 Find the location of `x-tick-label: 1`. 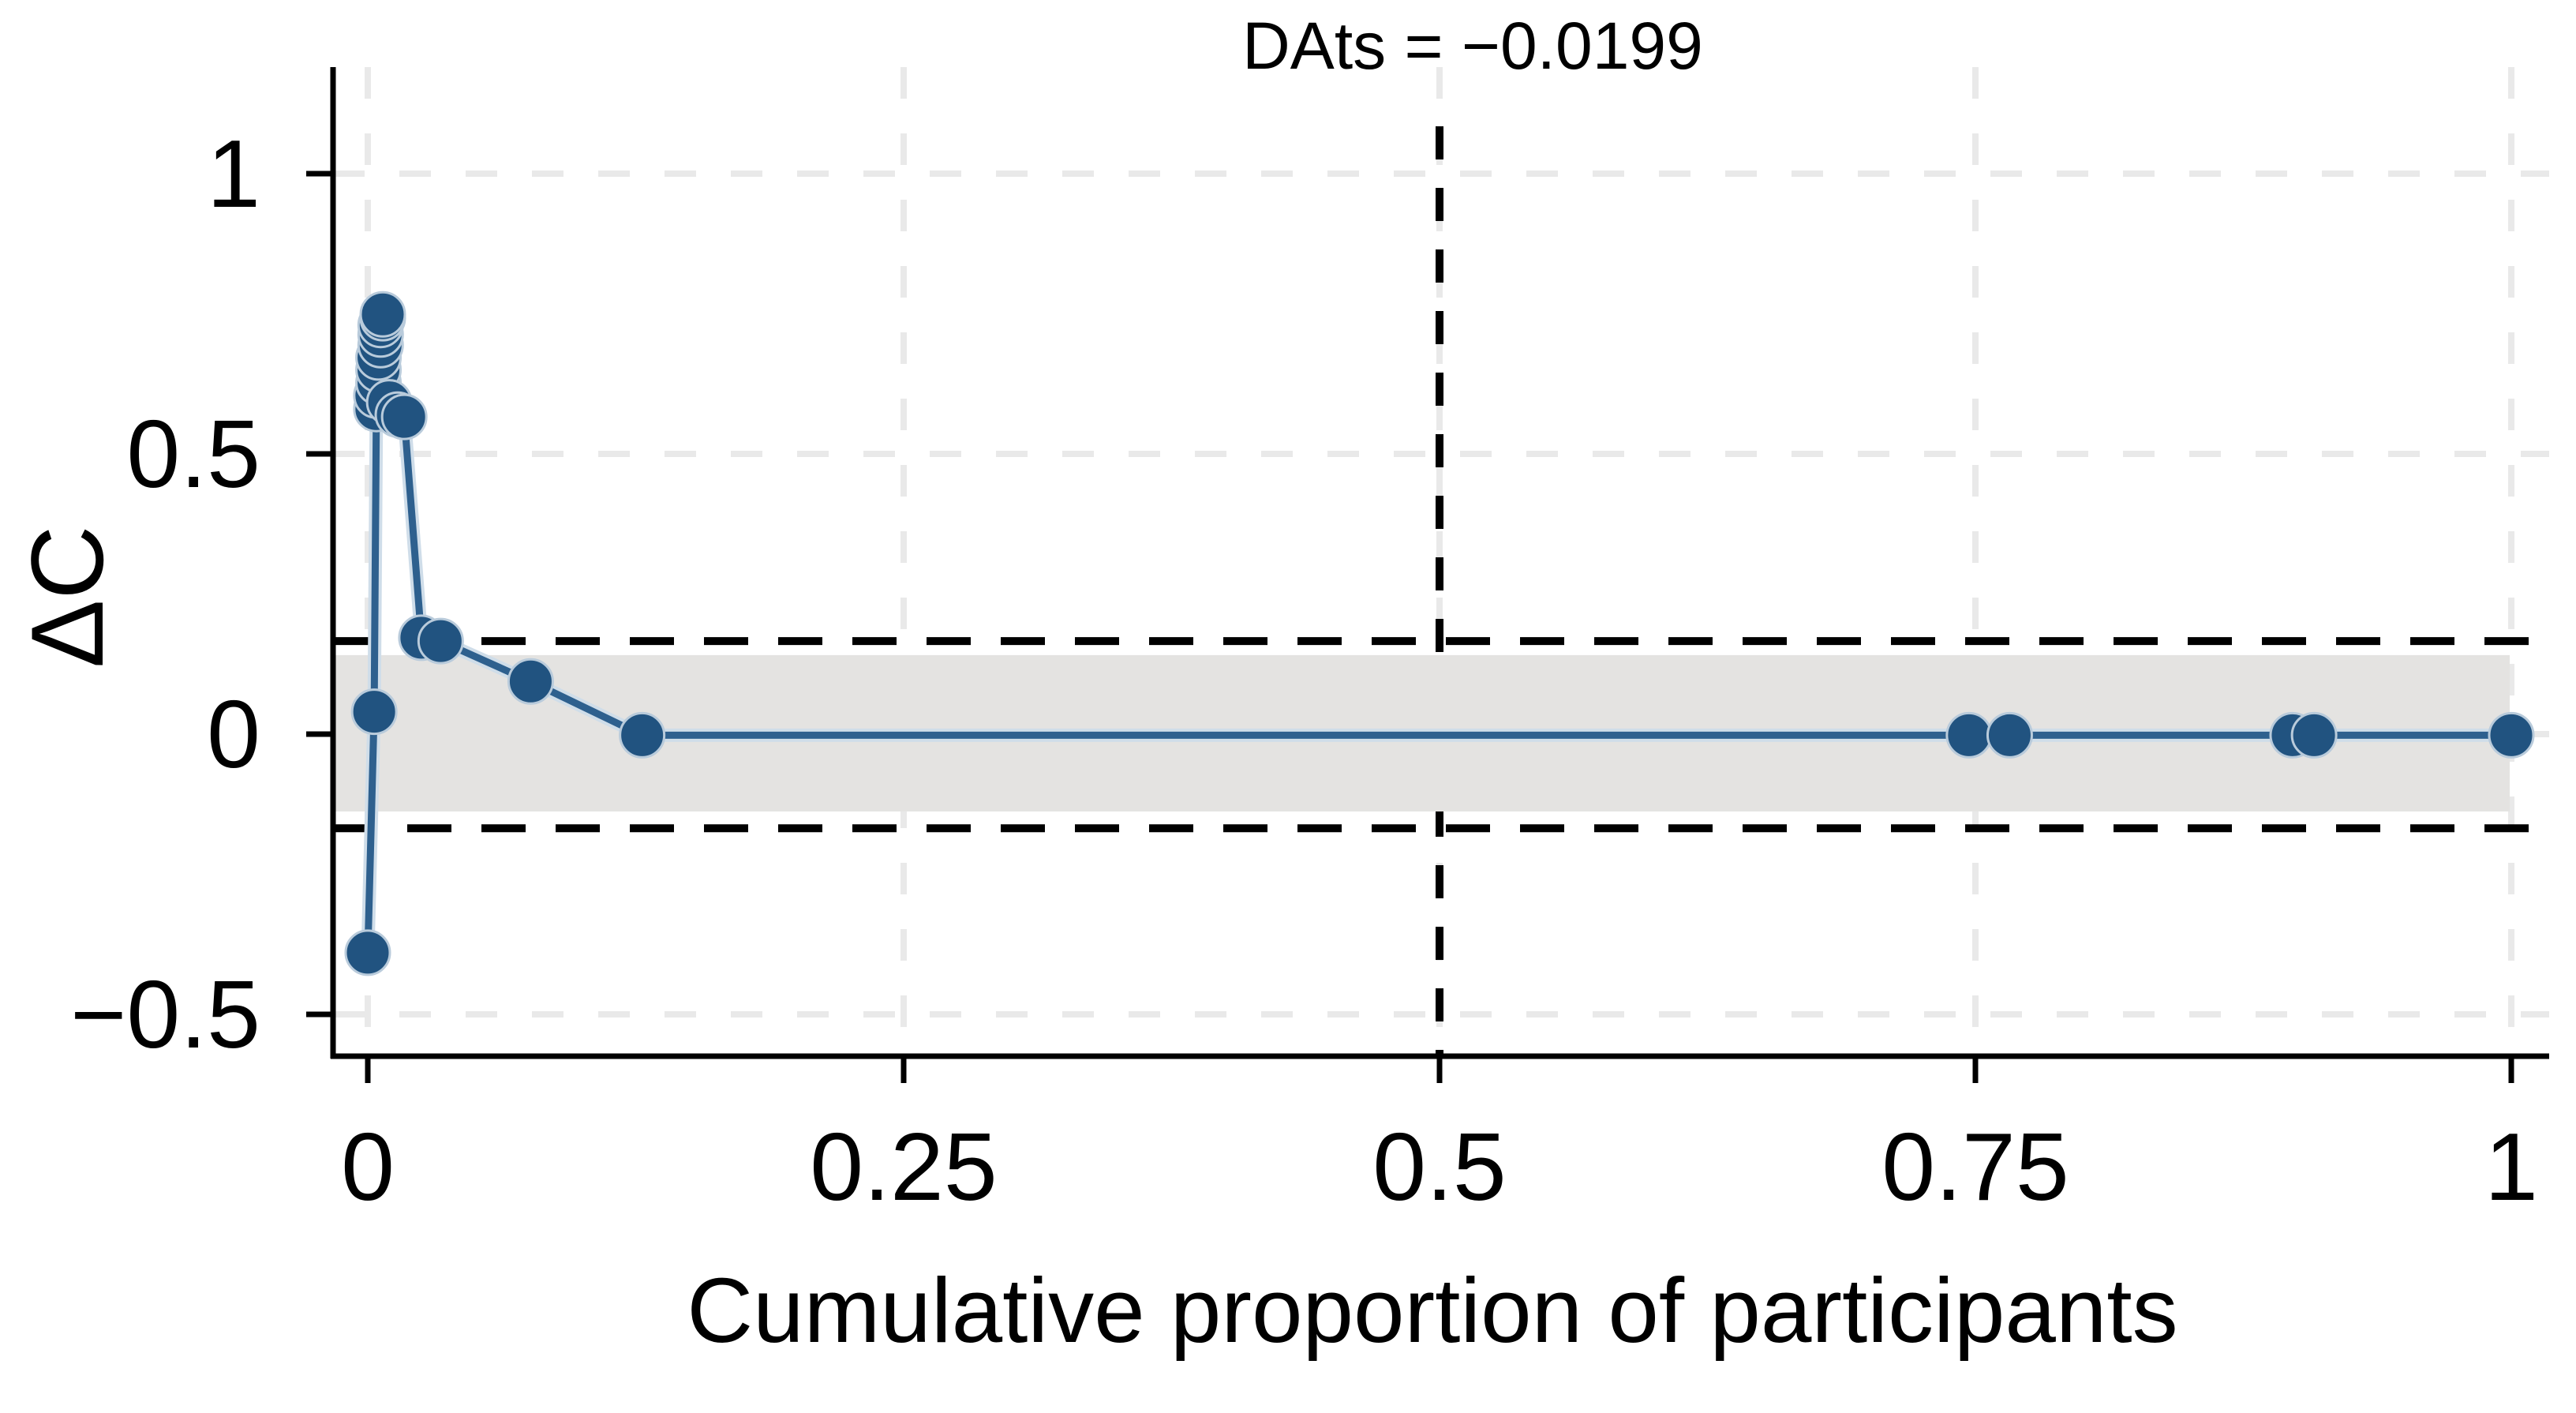

x-tick-label: 1 is located at coordinates (2511, 1167).